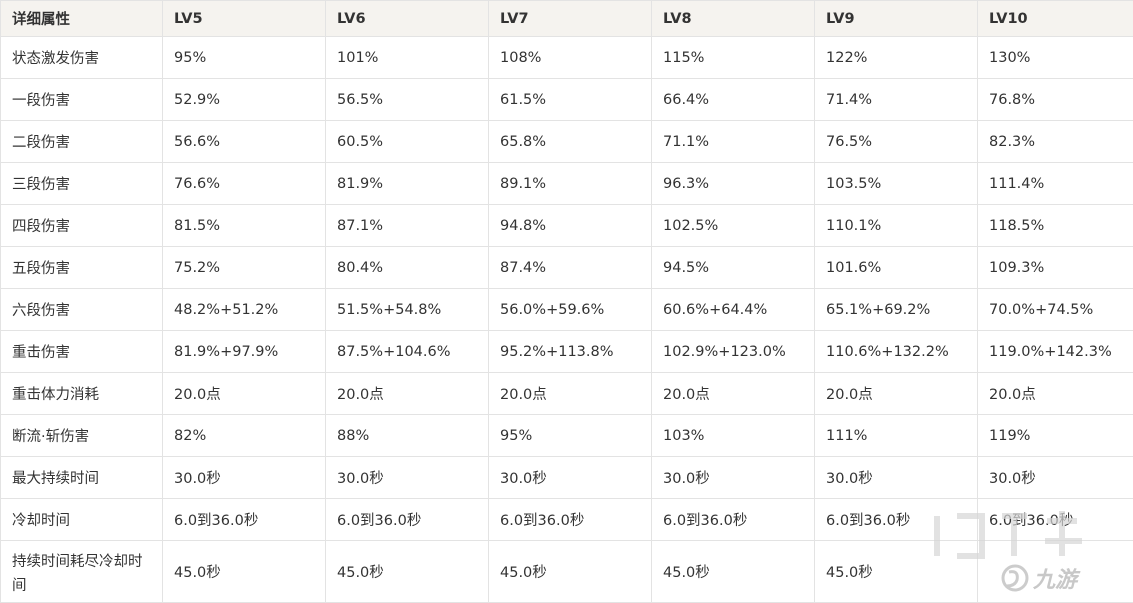 The width and height of the screenshot is (1133, 603). What do you see at coordinates (733, 268) in the screenshot?
I see `cell-value: 94.5%` at bounding box center [733, 268].